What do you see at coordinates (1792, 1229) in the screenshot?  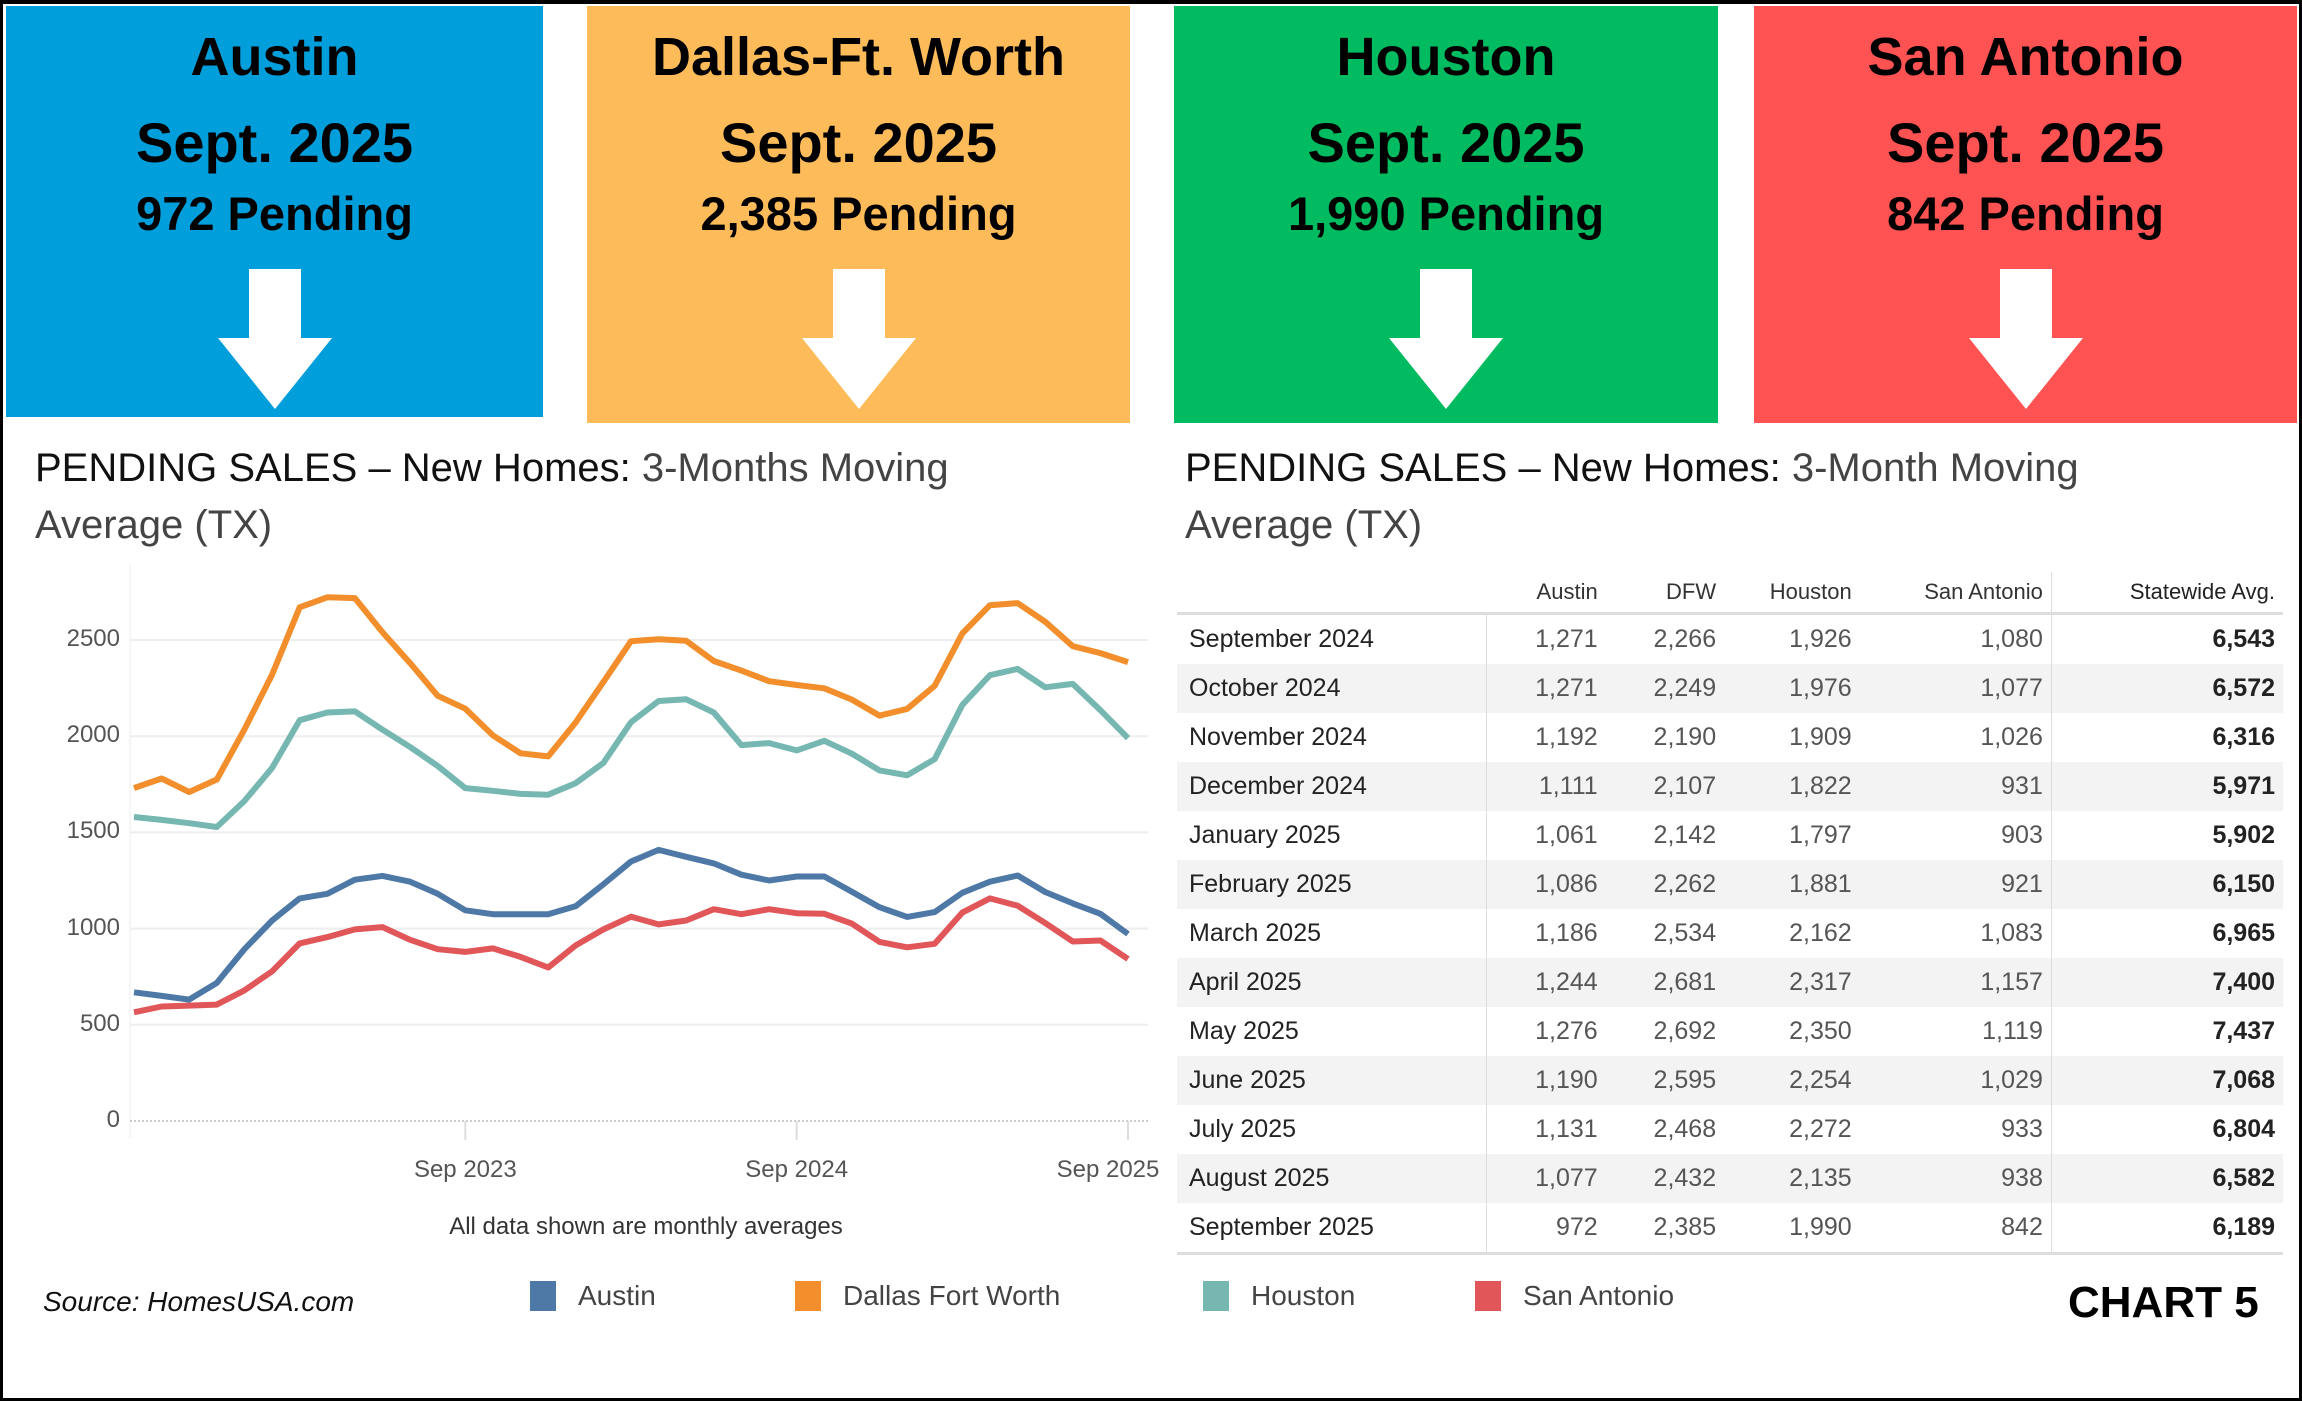 I see `table-cell: 1,990` at bounding box center [1792, 1229].